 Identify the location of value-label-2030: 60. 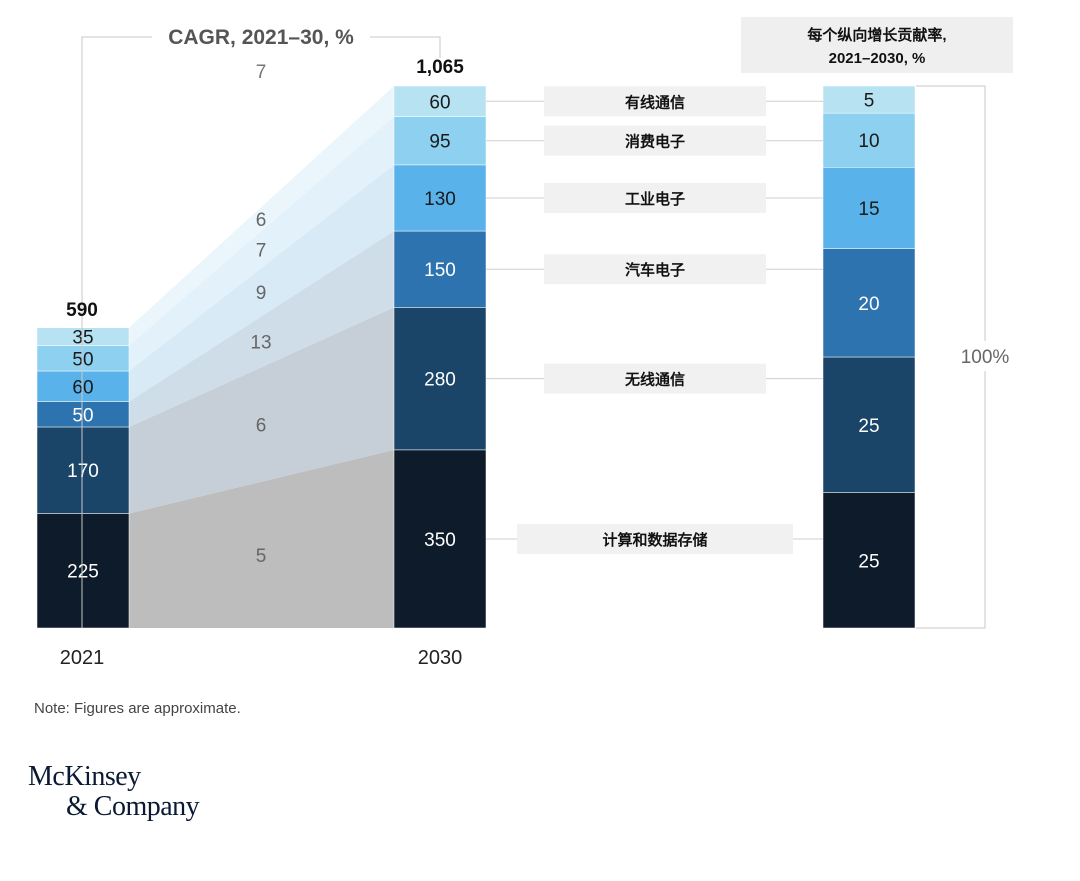
(439, 102).